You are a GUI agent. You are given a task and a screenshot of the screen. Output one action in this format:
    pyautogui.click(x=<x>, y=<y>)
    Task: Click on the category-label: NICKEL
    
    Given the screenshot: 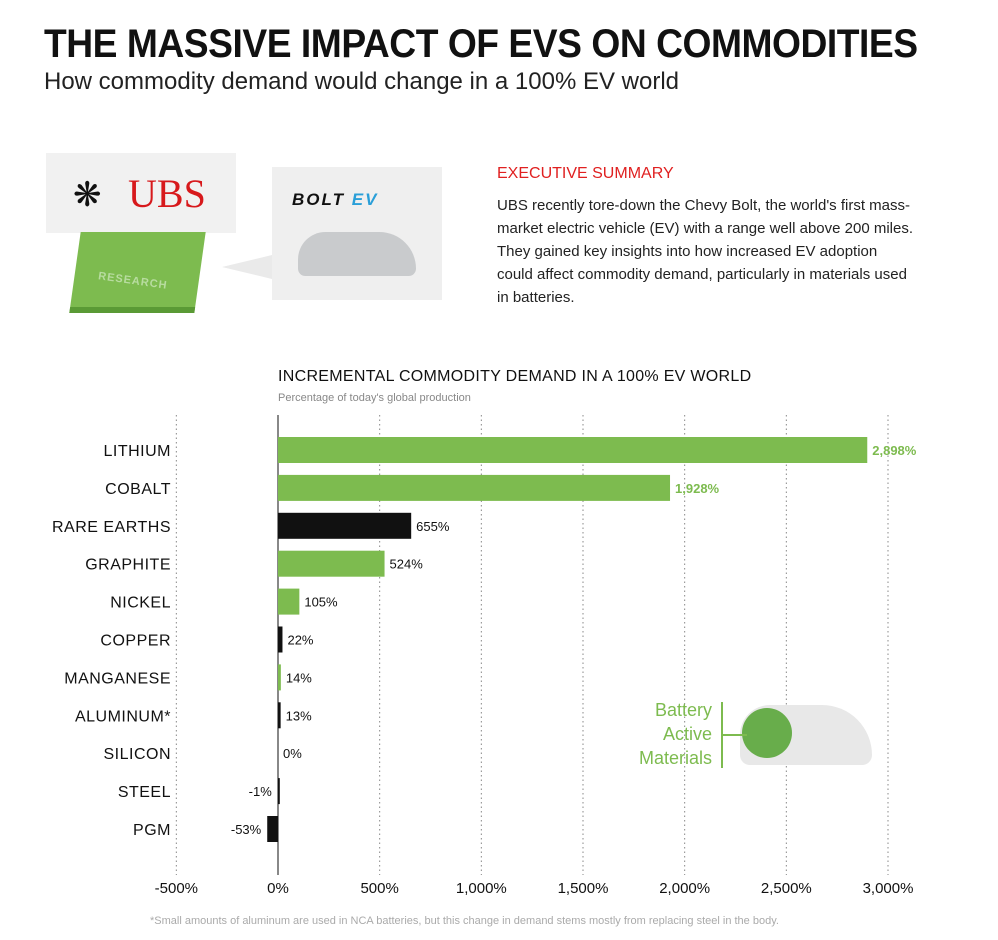 What is the action you would take?
    pyautogui.click(x=140, y=603)
    